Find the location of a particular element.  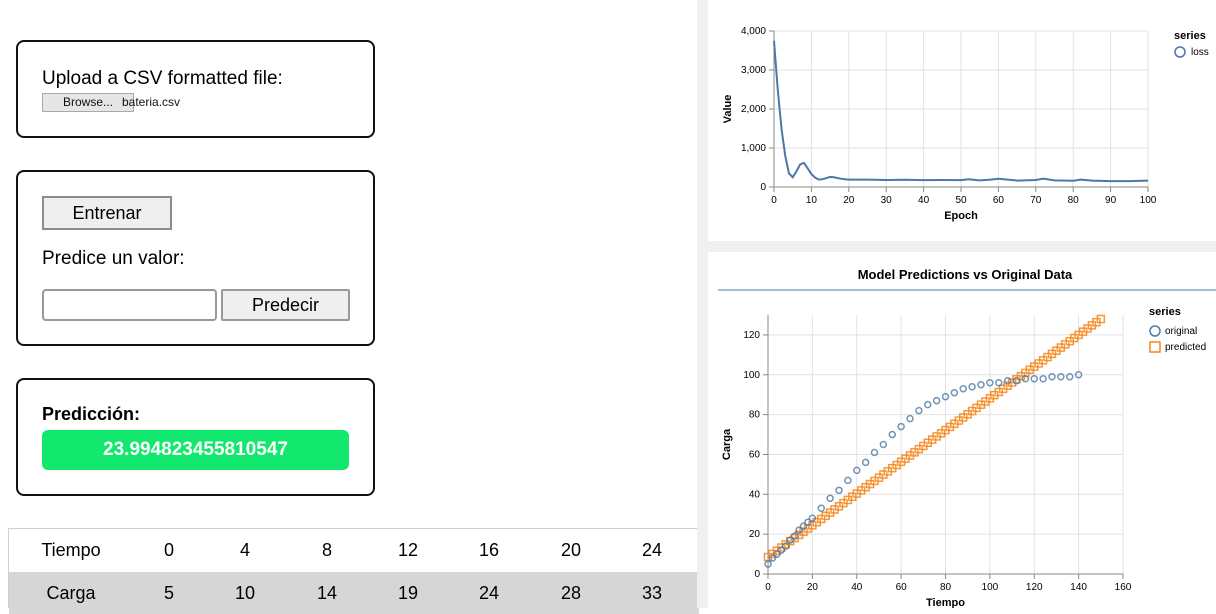

table-row: Carga 5 10 14 19 24 28 33 is located at coordinates (354, 593).